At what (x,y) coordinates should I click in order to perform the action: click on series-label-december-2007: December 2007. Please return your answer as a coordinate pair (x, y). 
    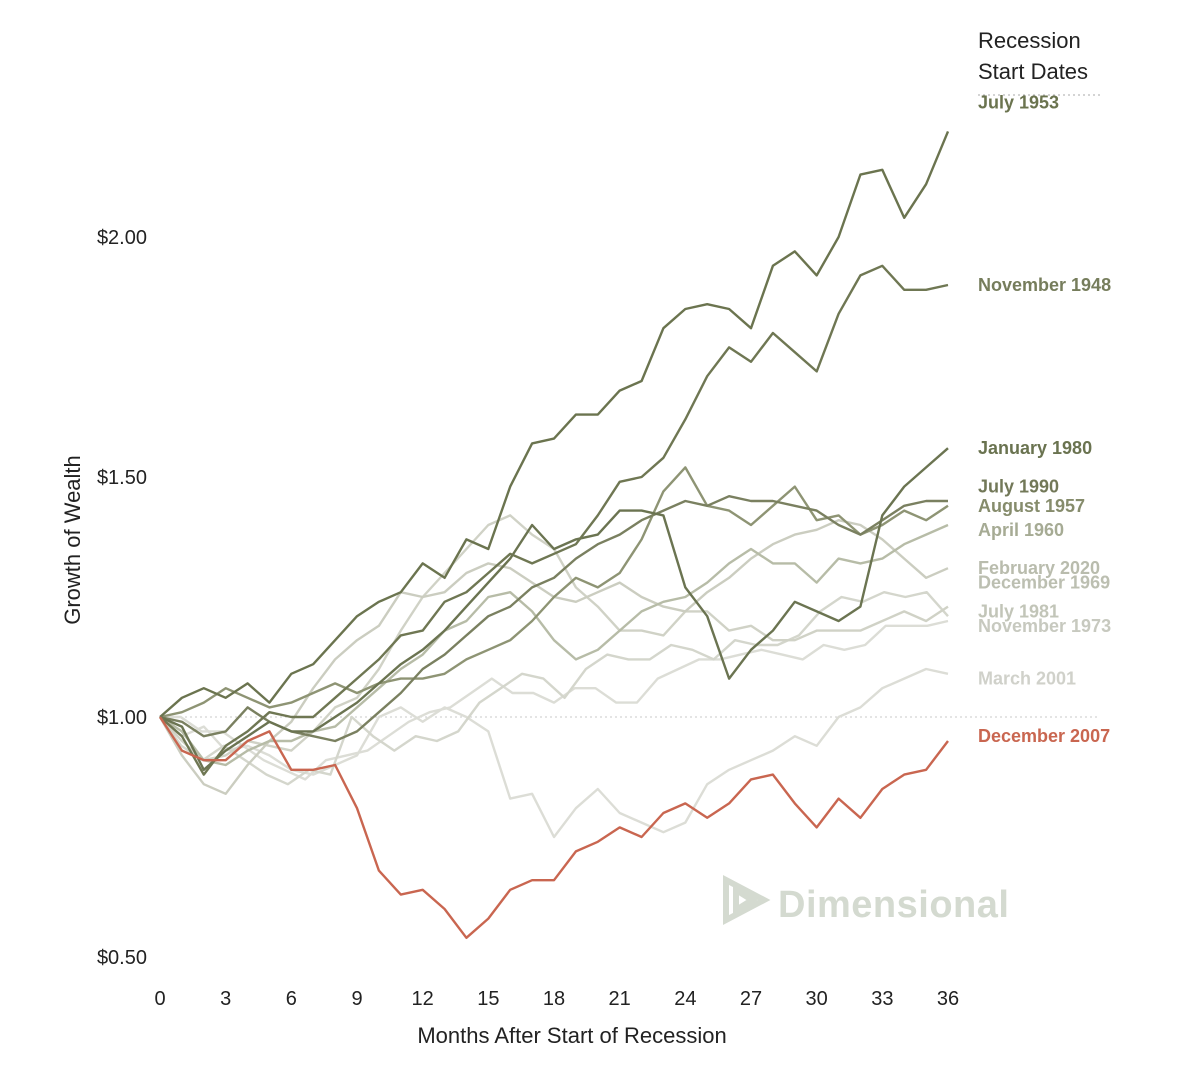
    Looking at the image, I should click on (1044, 736).